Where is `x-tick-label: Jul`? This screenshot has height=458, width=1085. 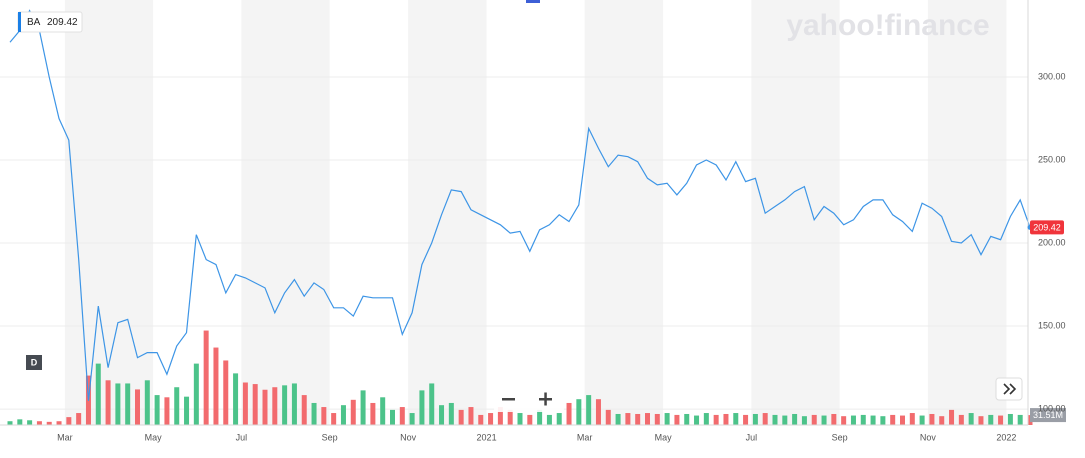 x-tick-label: Jul is located at coordinates (752, 437).